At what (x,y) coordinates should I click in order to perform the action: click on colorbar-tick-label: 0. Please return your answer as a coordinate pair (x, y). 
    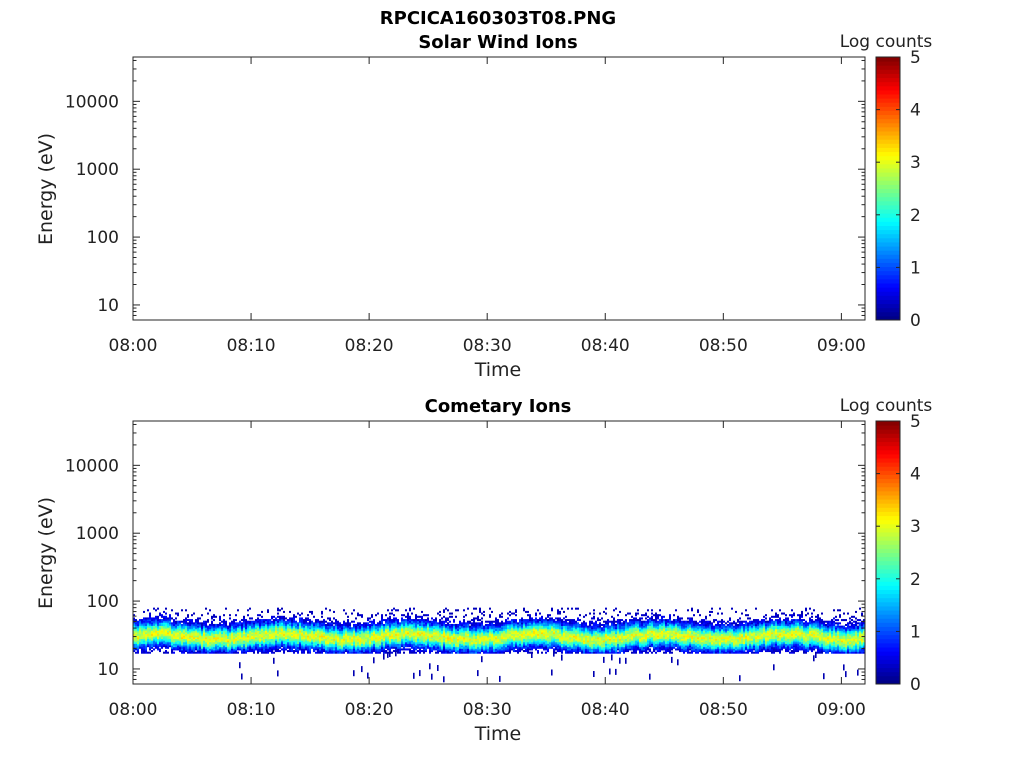
    Looking at the image, I should click on (915, 321).